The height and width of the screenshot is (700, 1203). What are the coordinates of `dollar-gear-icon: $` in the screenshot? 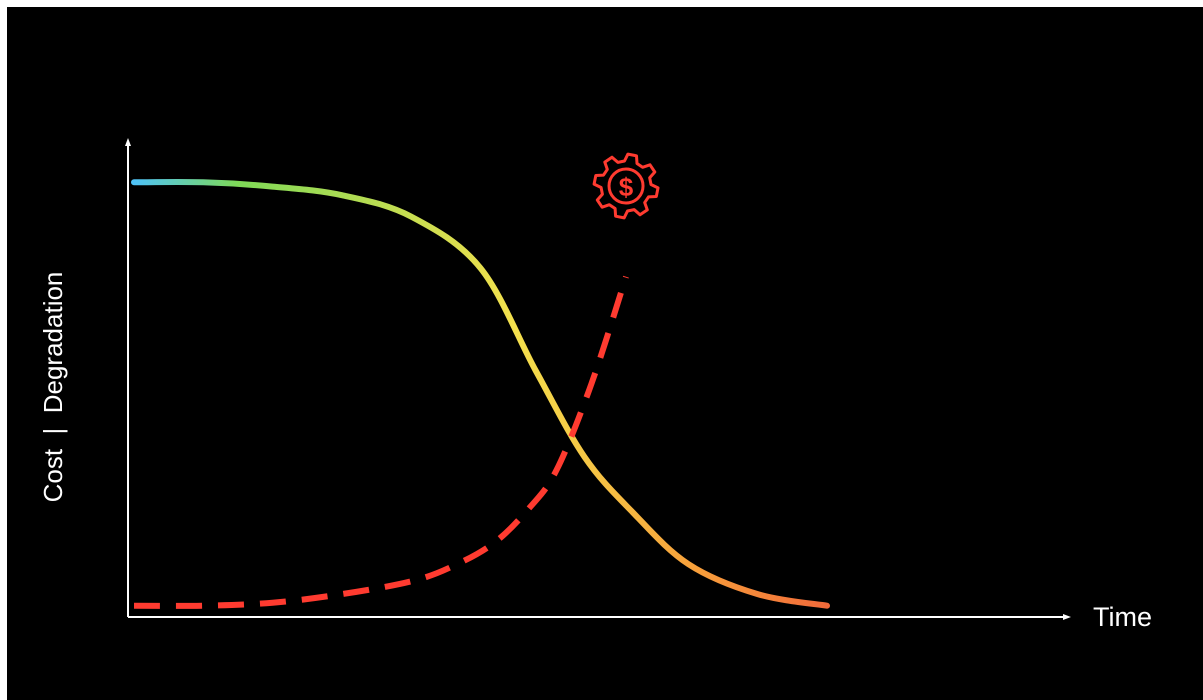 It's located at (626, 186).